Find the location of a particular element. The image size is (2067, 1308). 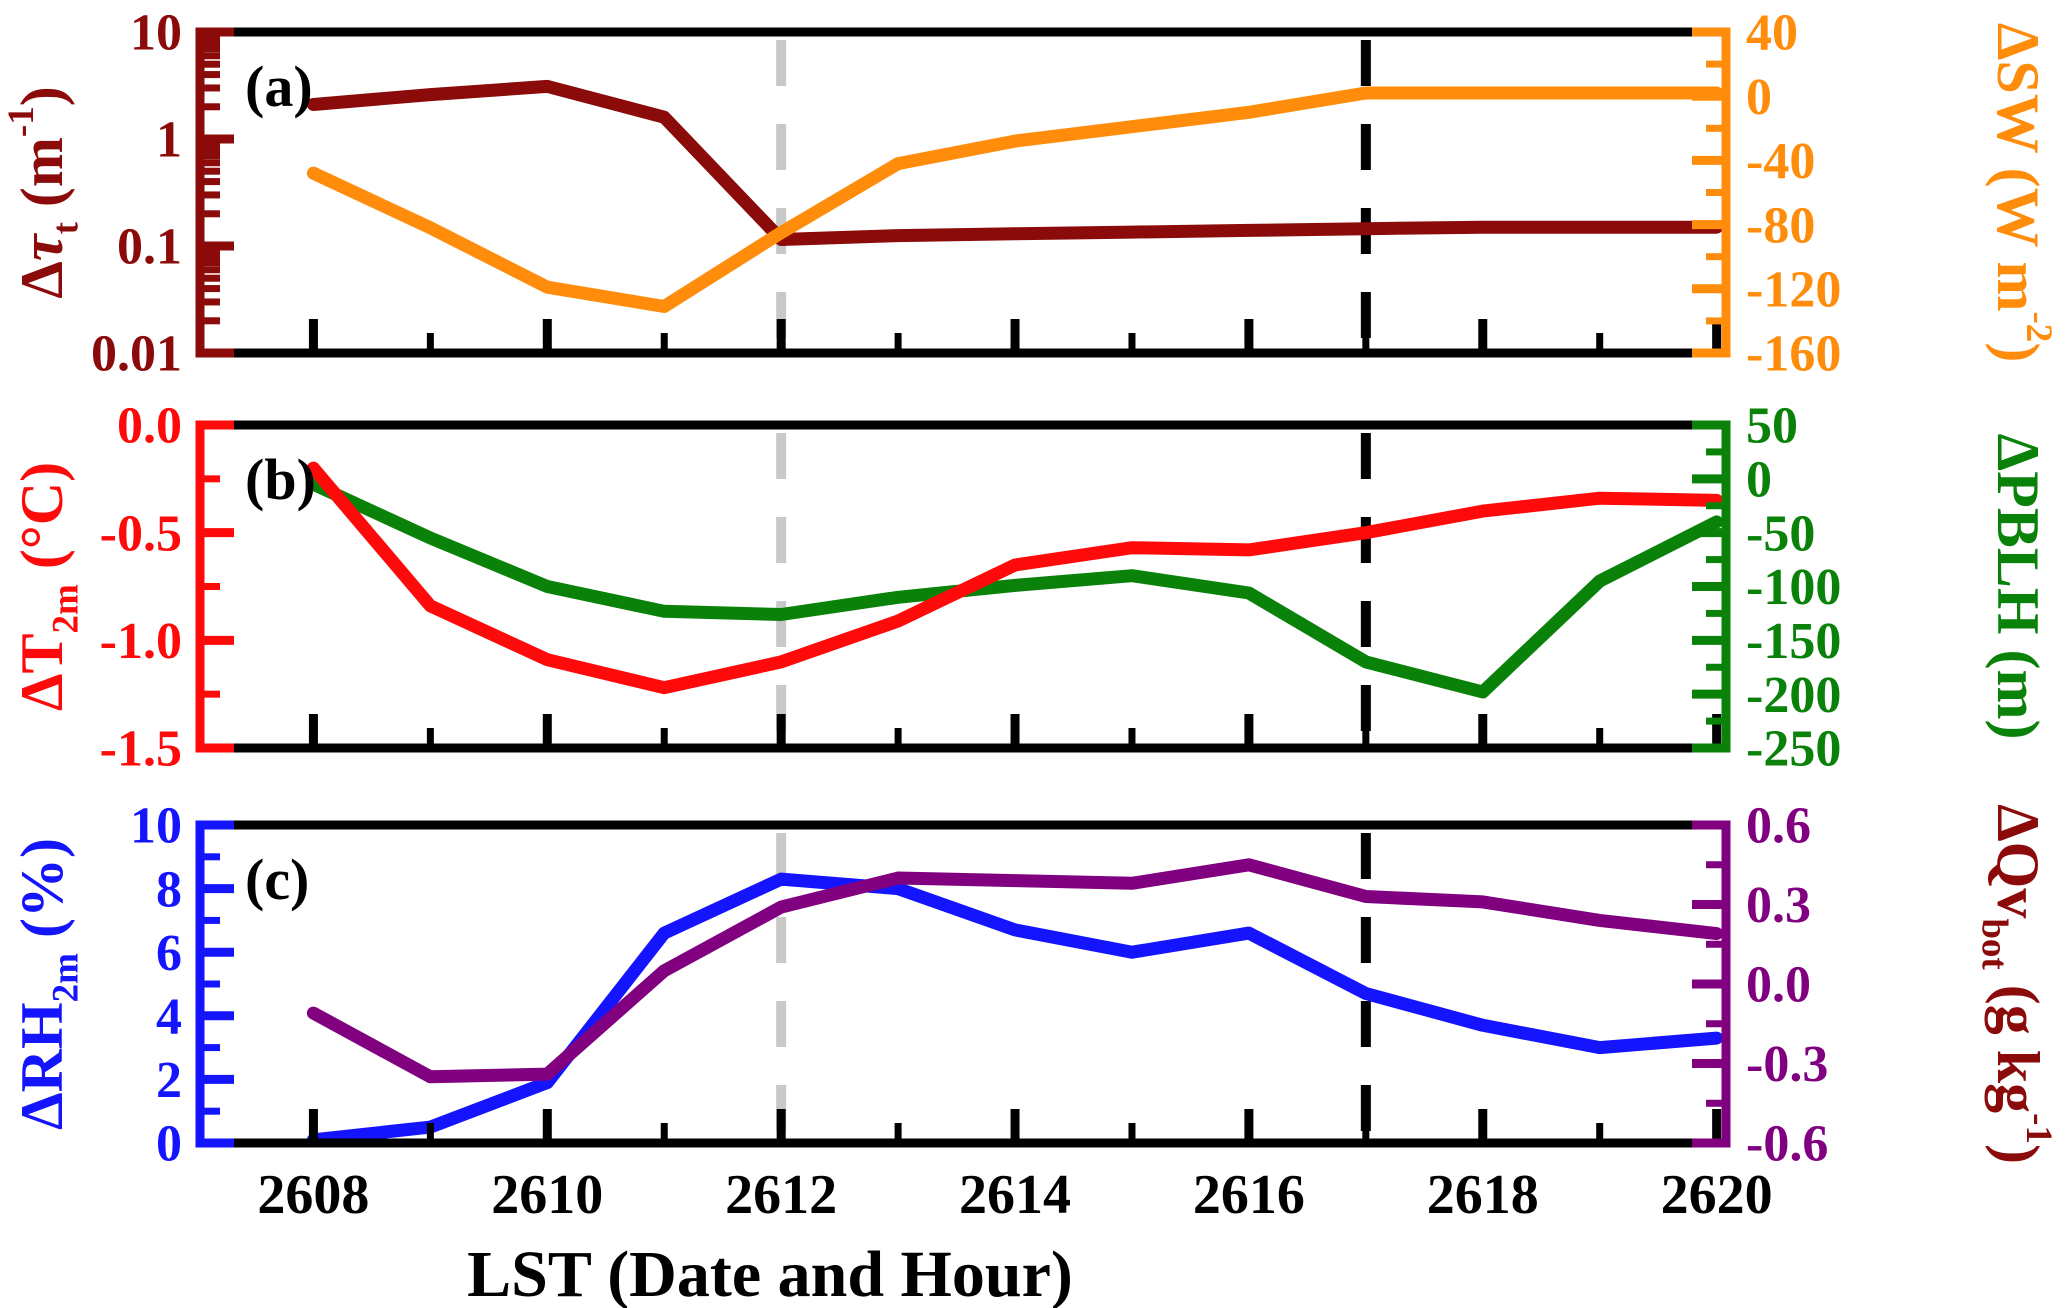

right-tick-label: -0.6 is located at coordinates (1787, 1144).